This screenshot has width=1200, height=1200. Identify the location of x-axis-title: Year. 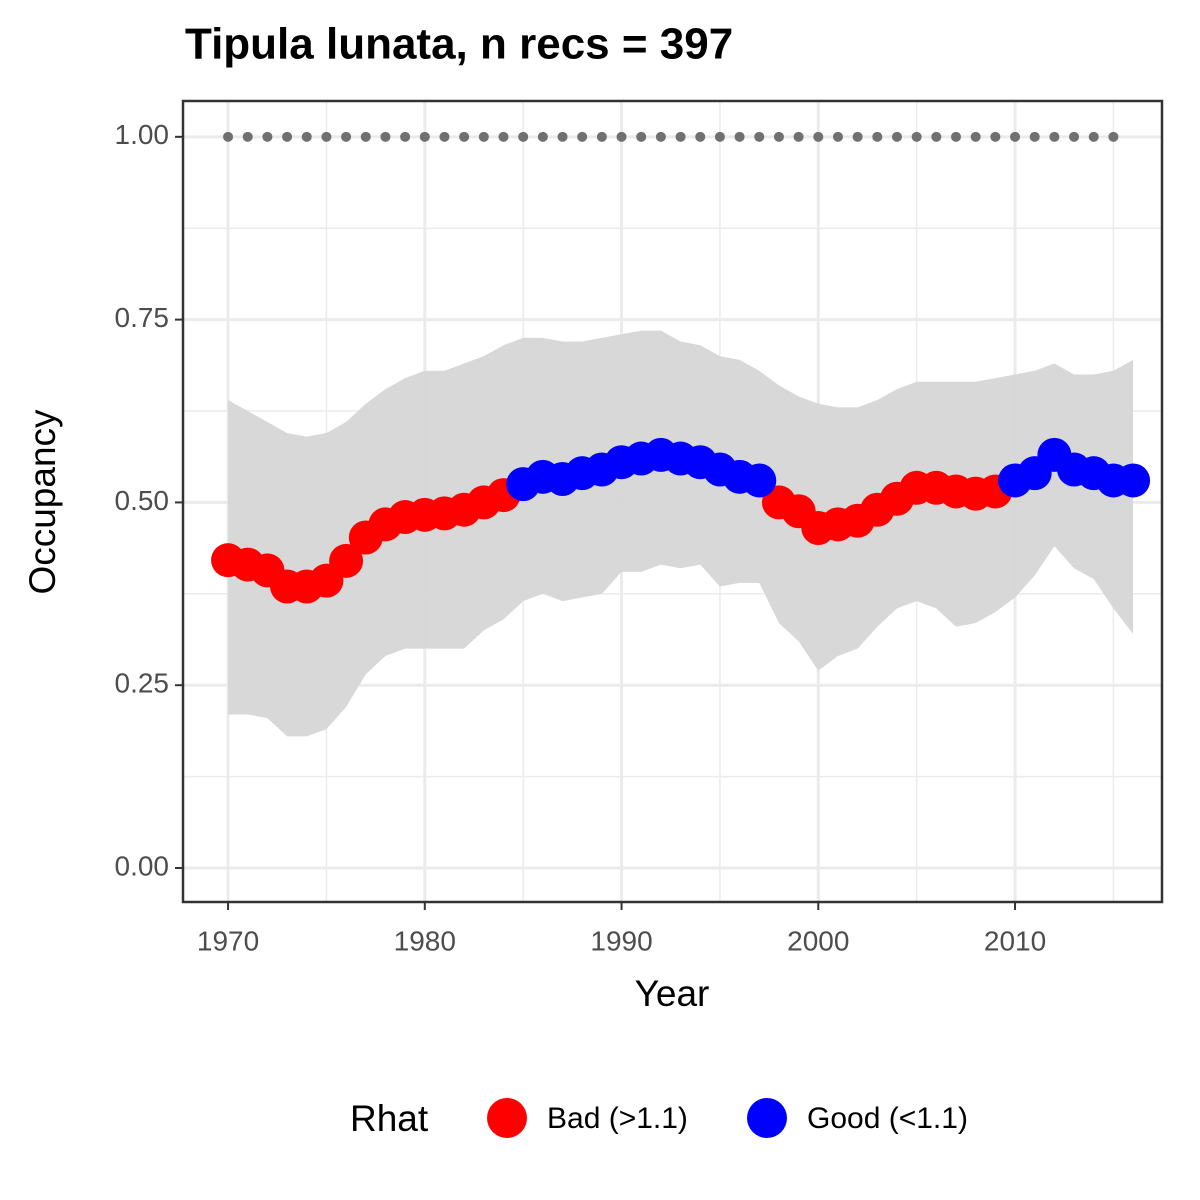
(672, 993).